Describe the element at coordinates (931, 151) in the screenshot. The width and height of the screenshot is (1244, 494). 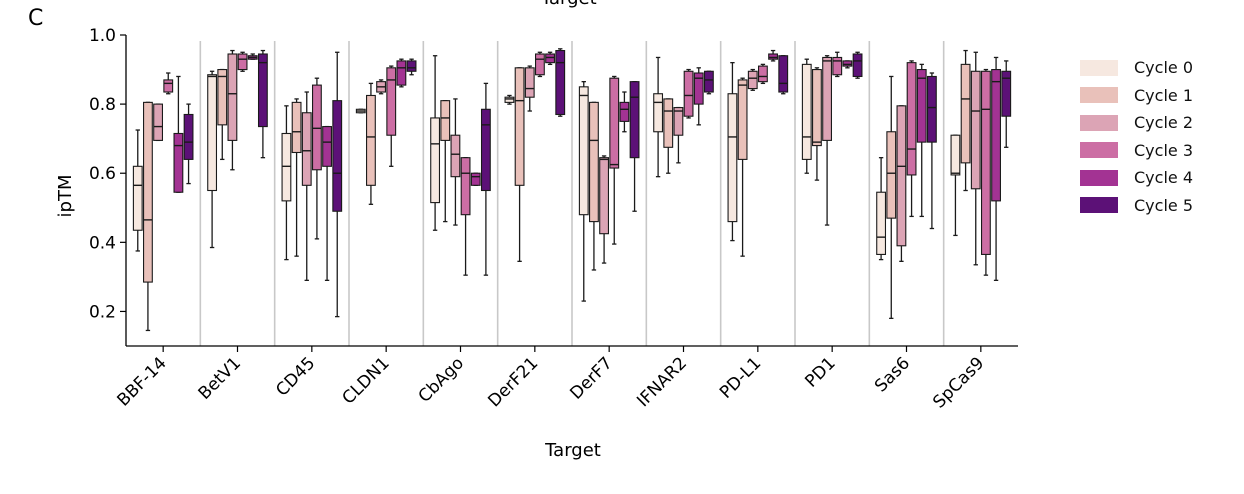
I see `box-cycle-5-sas6` at that location.